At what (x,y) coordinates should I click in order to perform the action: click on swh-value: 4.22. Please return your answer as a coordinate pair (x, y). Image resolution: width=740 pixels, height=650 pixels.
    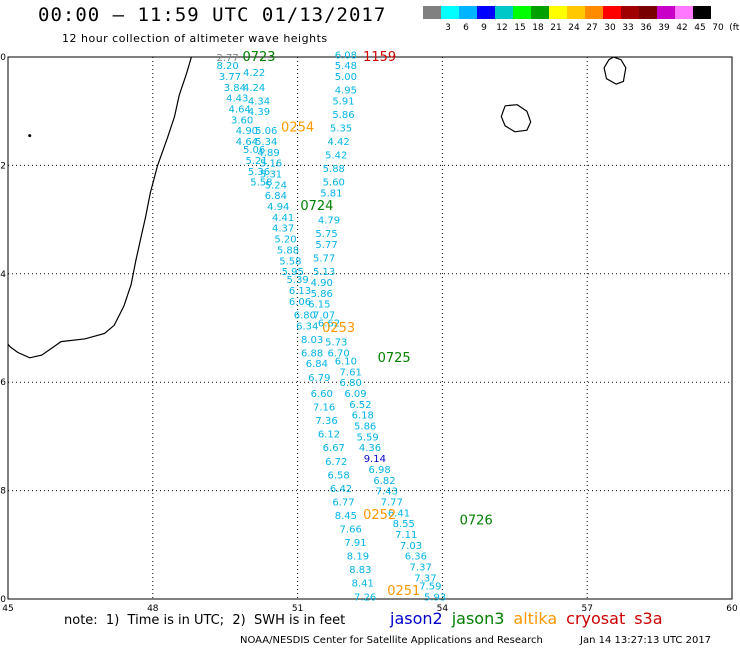
    Looking at the image, I should click on (254, 73).